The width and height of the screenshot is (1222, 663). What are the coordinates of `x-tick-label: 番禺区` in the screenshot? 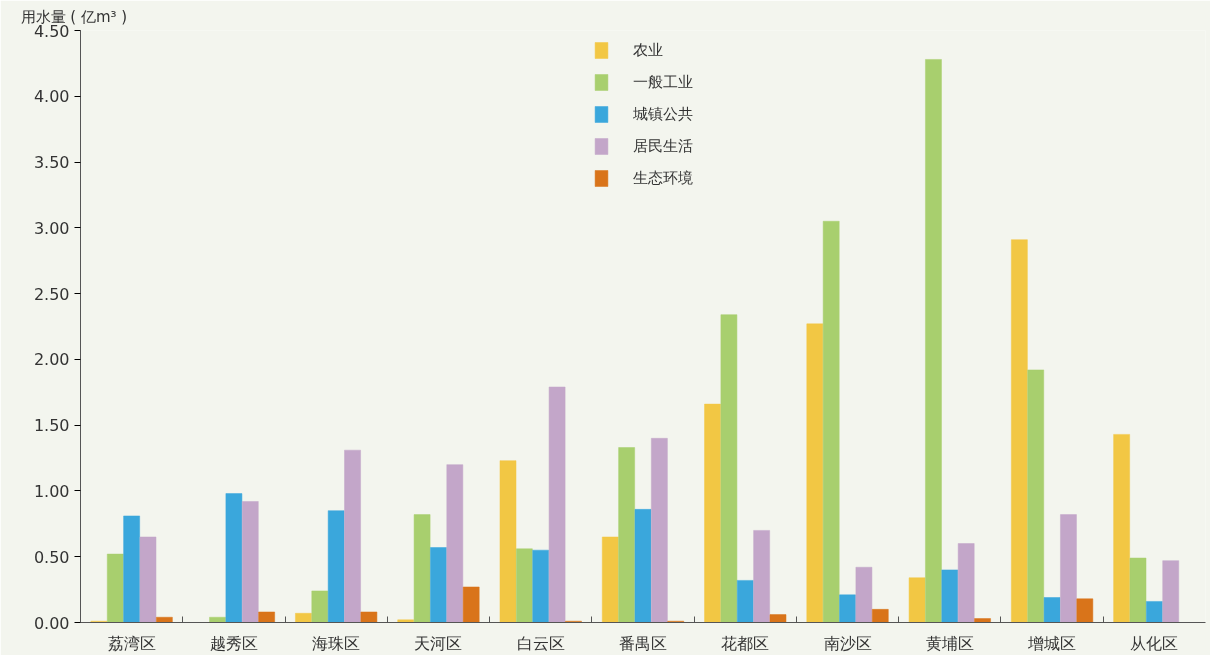 It's located at (643, 643).